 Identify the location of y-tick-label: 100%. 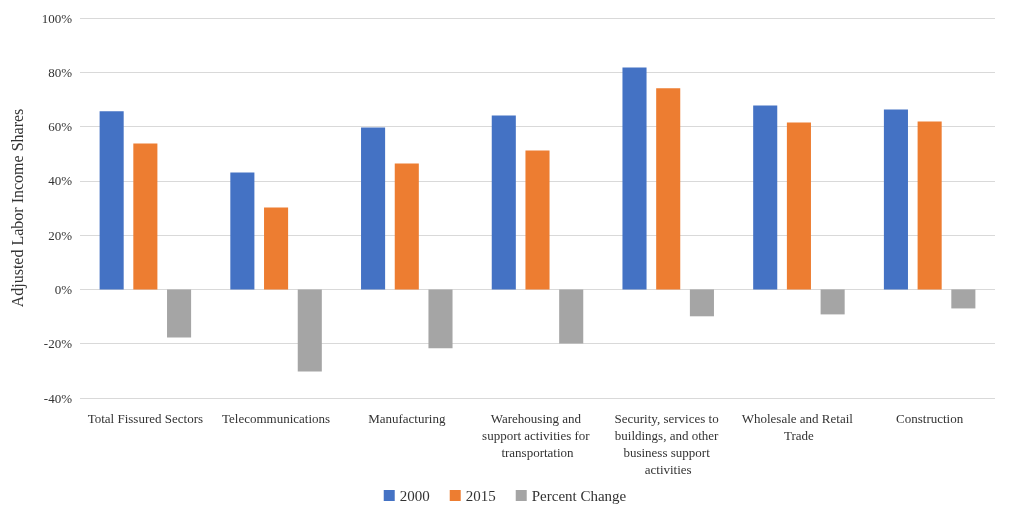
(57, 18).